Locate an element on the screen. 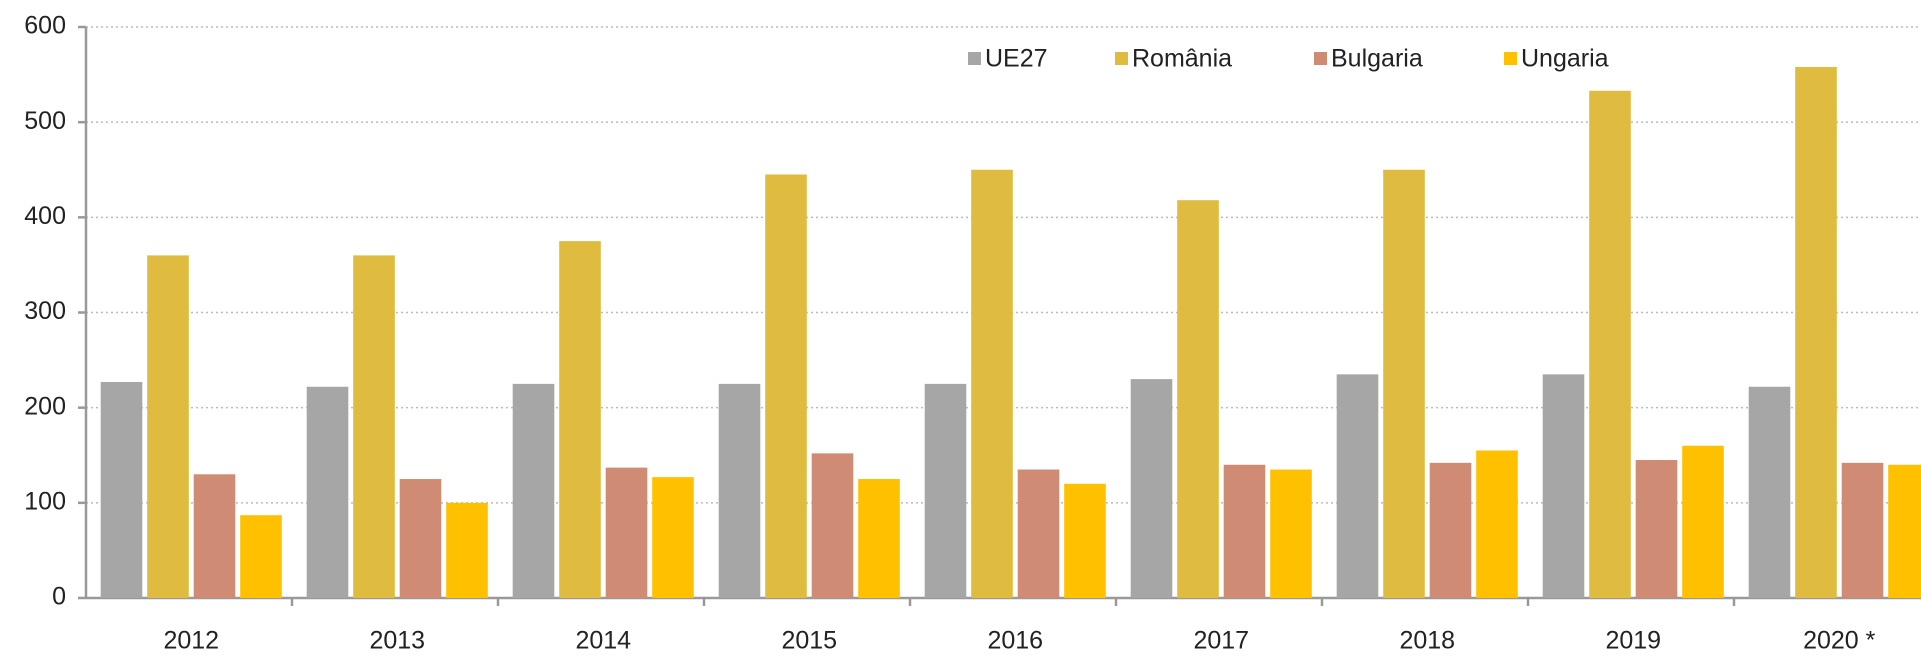  x-tick-label: 2016 is located at coordinates (1015, 641).